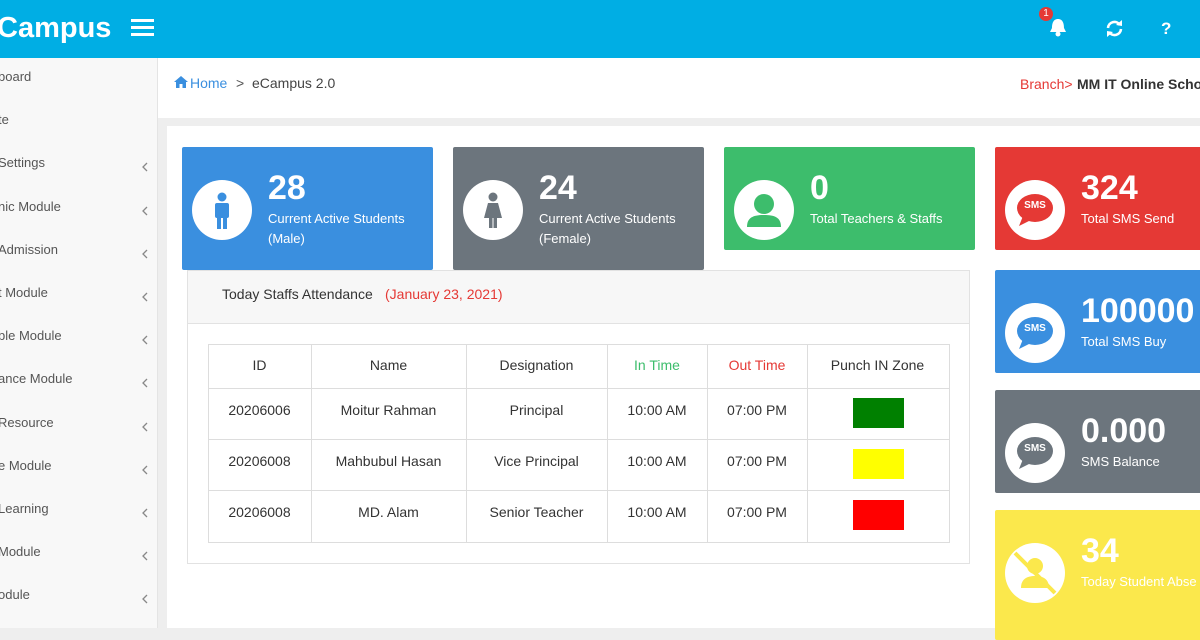 Image resolution: width=1200 pixels, height=640 pixels. Describe the element at coordinates (679, 88) in the screenshot. I see `breadcrumb-bar` at that location.